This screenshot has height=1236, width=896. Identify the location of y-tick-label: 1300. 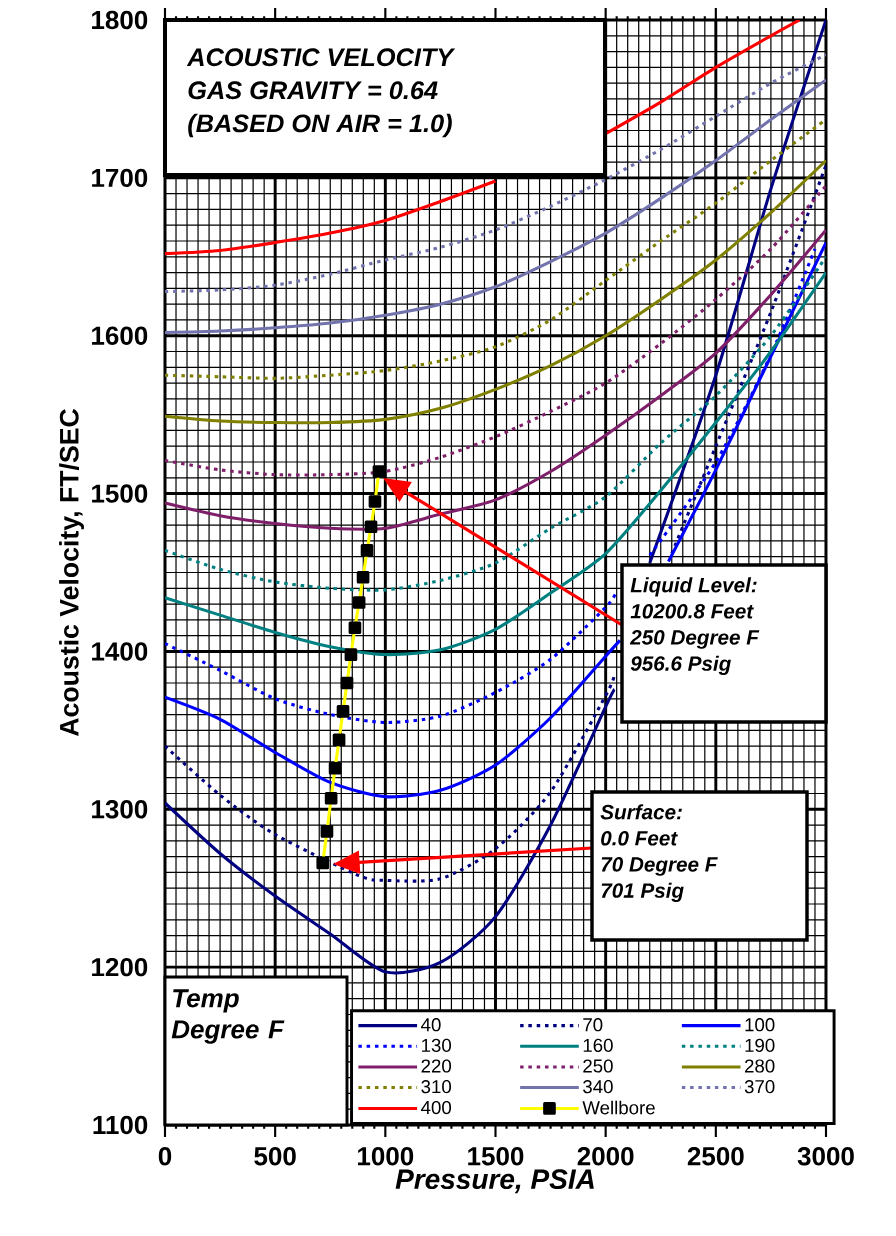
(120, 809).